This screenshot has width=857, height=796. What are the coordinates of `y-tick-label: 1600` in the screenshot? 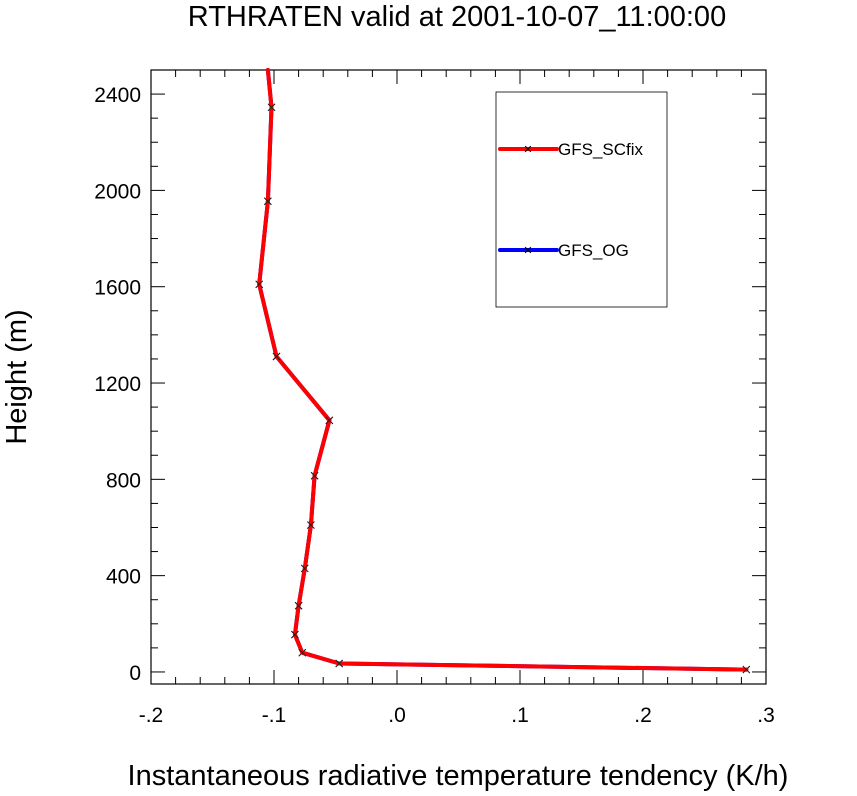 It's located at (117, 288).